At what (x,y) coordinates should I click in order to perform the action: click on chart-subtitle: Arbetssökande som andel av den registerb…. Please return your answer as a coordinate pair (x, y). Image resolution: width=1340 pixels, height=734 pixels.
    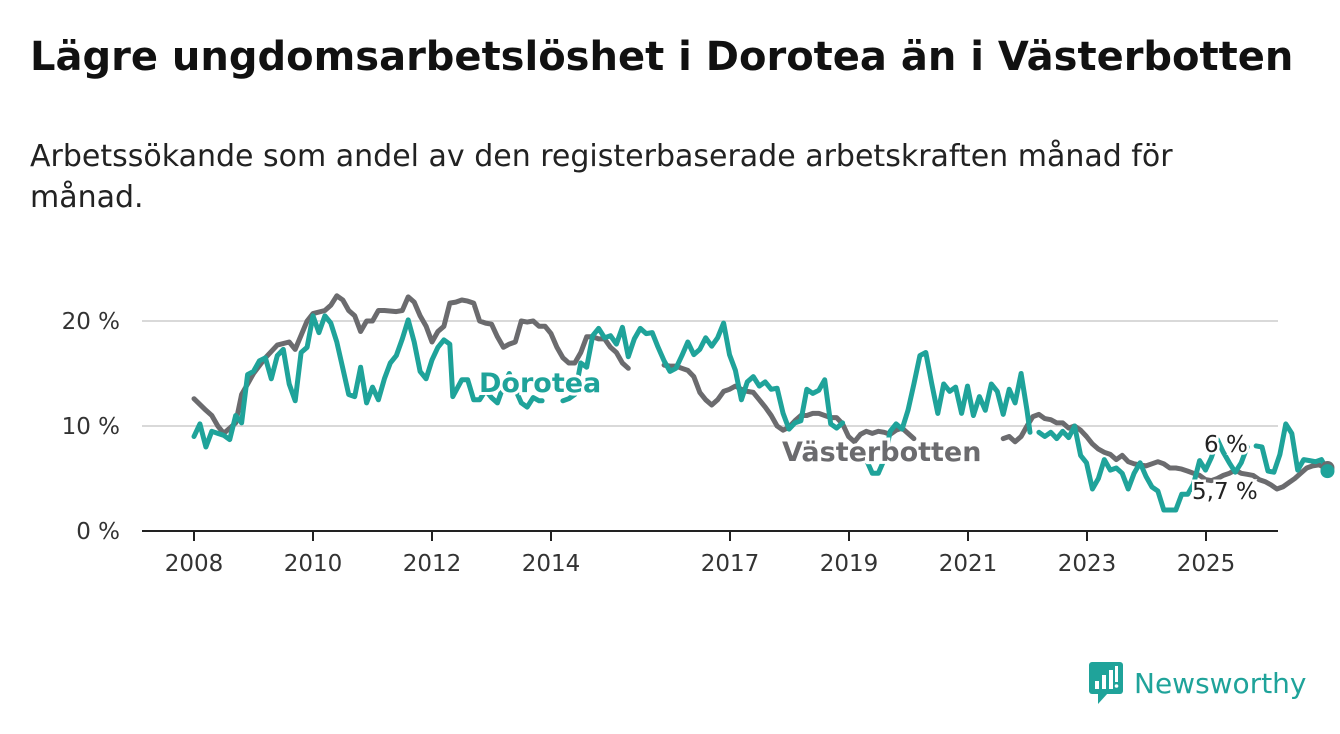
    Looking at the image, I should click on (601, 177).